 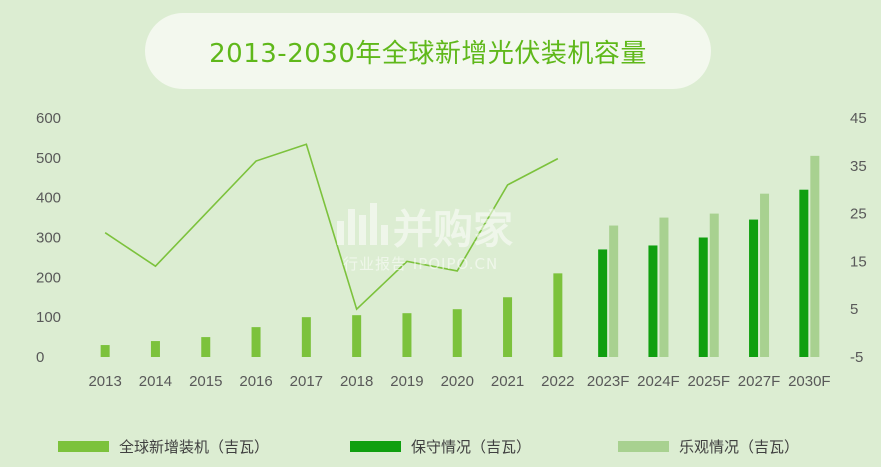 I want to click on legend-swatch-conservative, so click(x=375, y=446).